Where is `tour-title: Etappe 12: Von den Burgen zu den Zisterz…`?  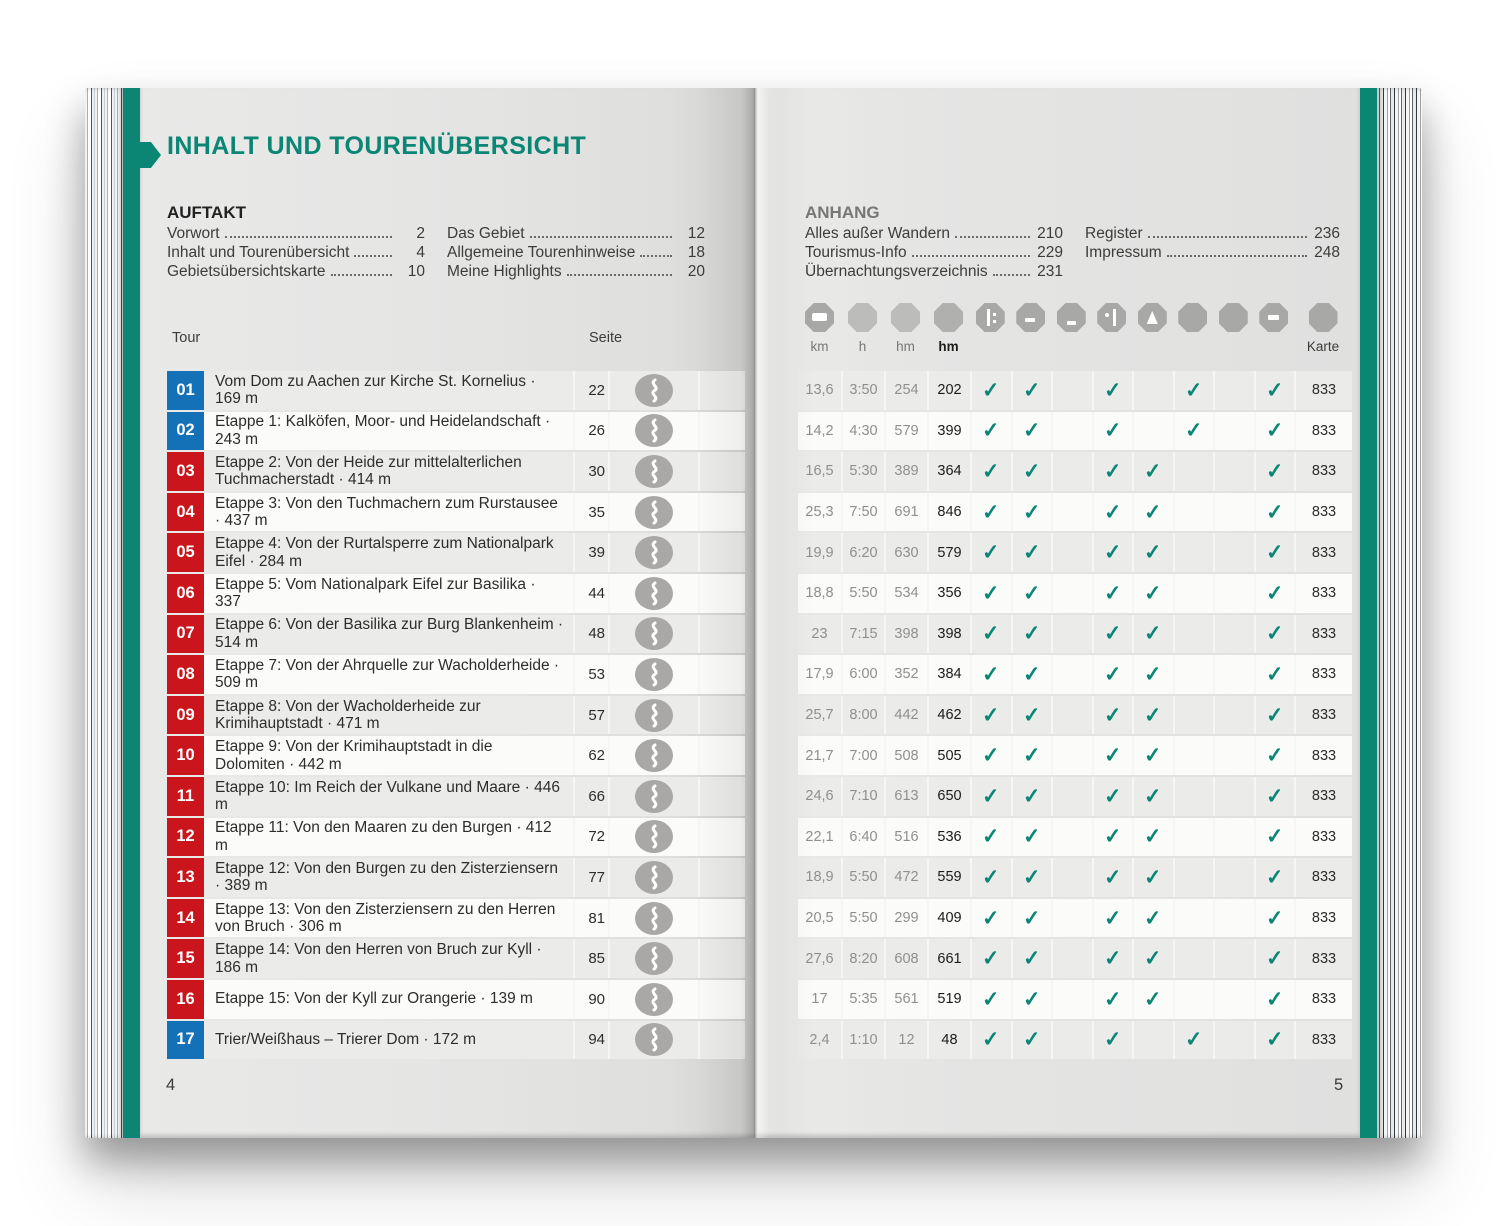
tour-title: Etappe 12: Von den Burgen zu den Zisterz… is located at coordinates (386, 877).